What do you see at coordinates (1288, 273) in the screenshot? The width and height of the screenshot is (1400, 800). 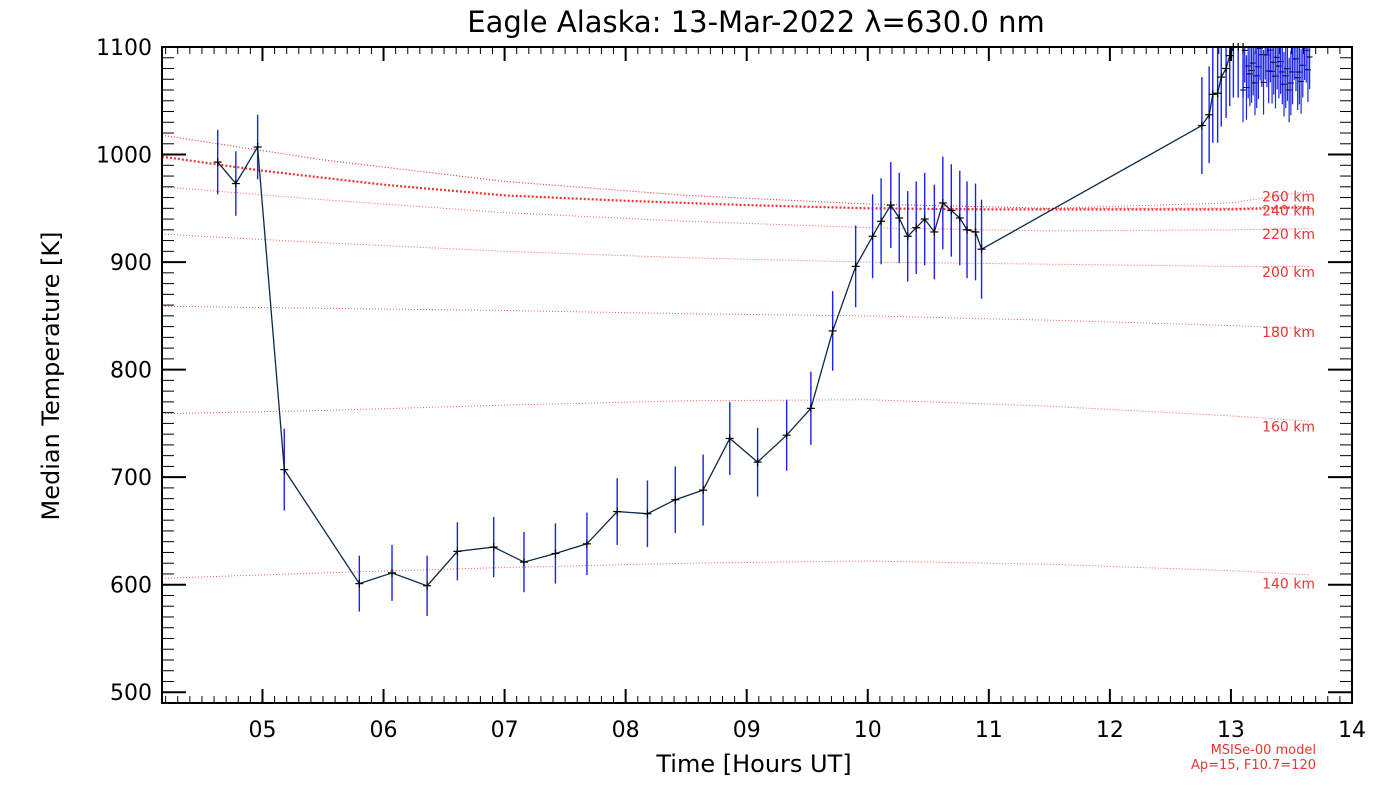 I see `altitude-label-200km: 200 km` at bounding box center [1288, 273].